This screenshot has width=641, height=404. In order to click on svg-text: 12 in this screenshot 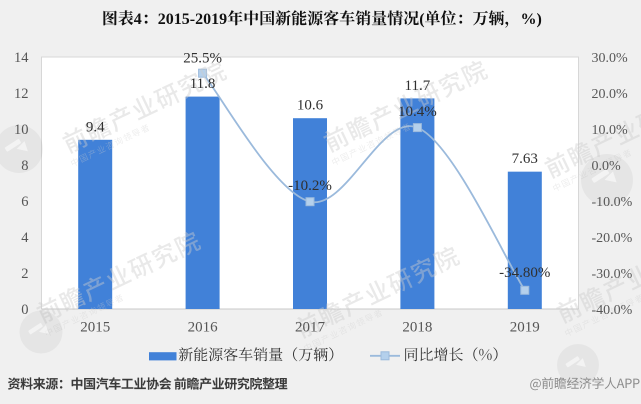, I will do `click(21, 94)`.